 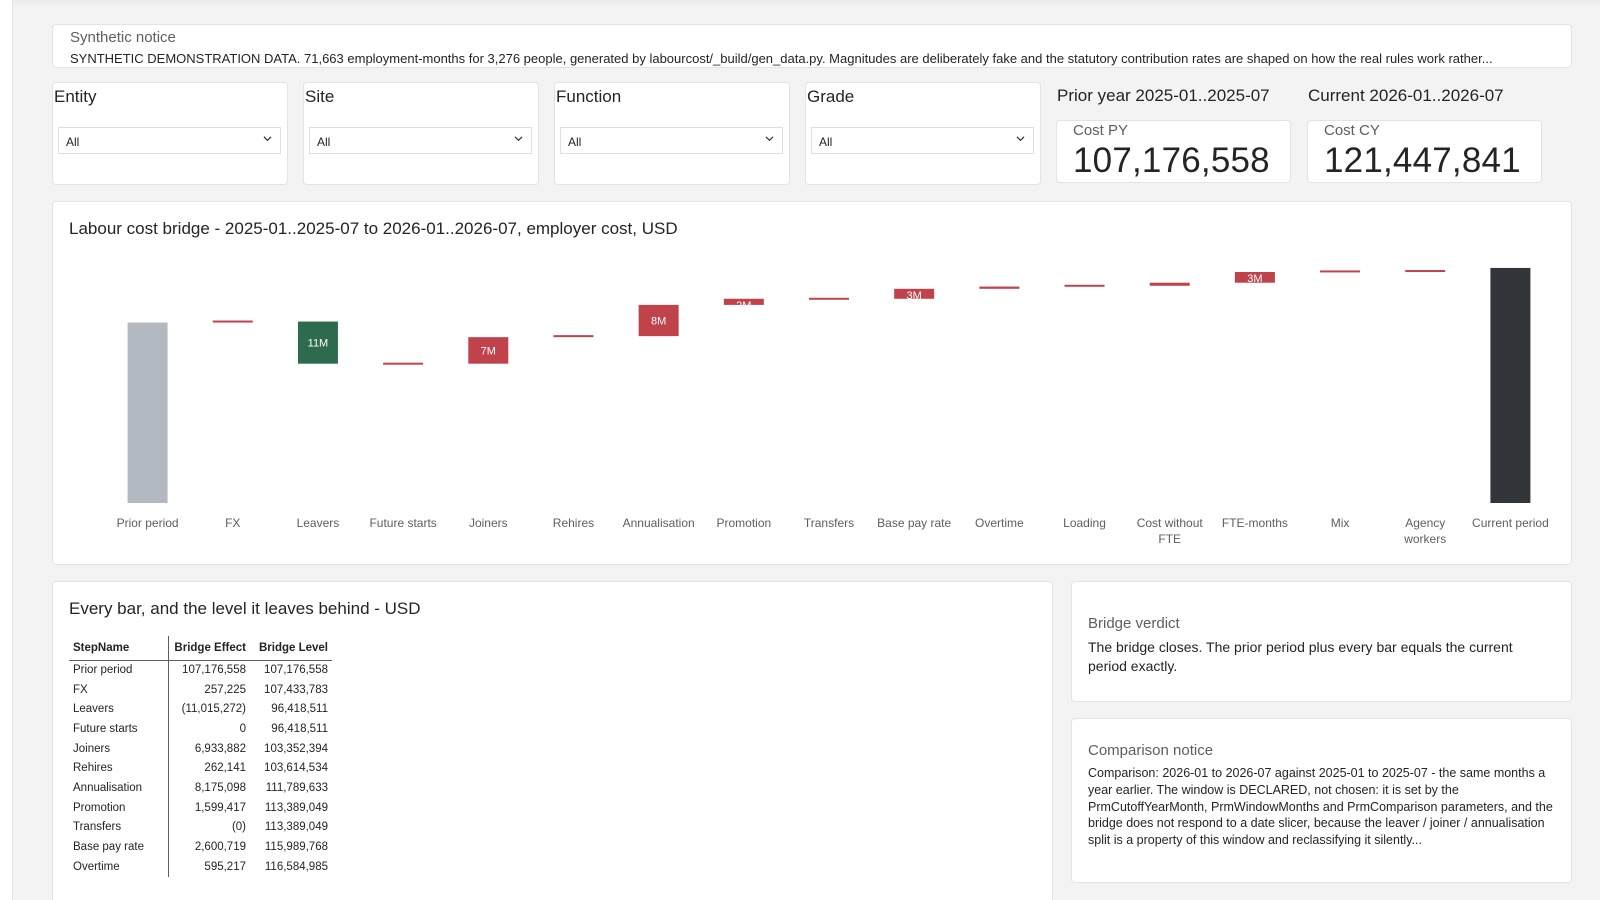 What do you see at coordinates (225, 768) in the screenshot?
I see `cell-bridge-effect: 262,141` at bounding box center [225, 768].